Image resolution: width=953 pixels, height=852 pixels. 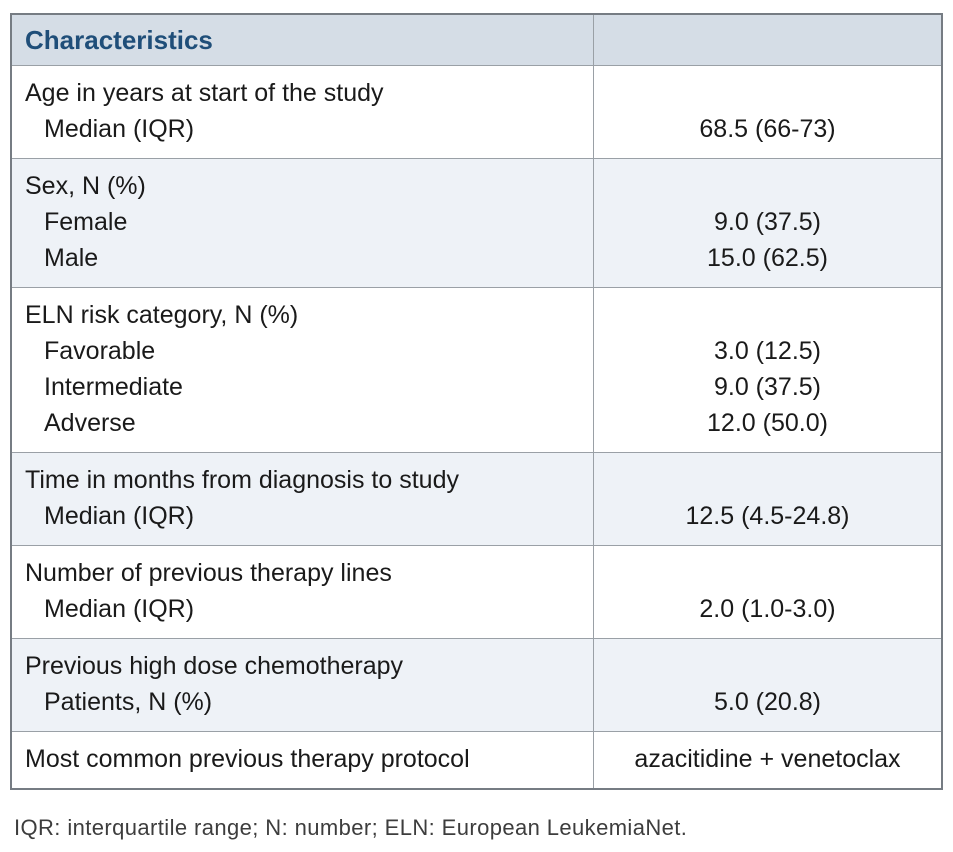 What do you see at coordinates (767, 423) in the screenshot?
I see `row-value: 12.0 (50.0)` at bounding box center [767, 423].